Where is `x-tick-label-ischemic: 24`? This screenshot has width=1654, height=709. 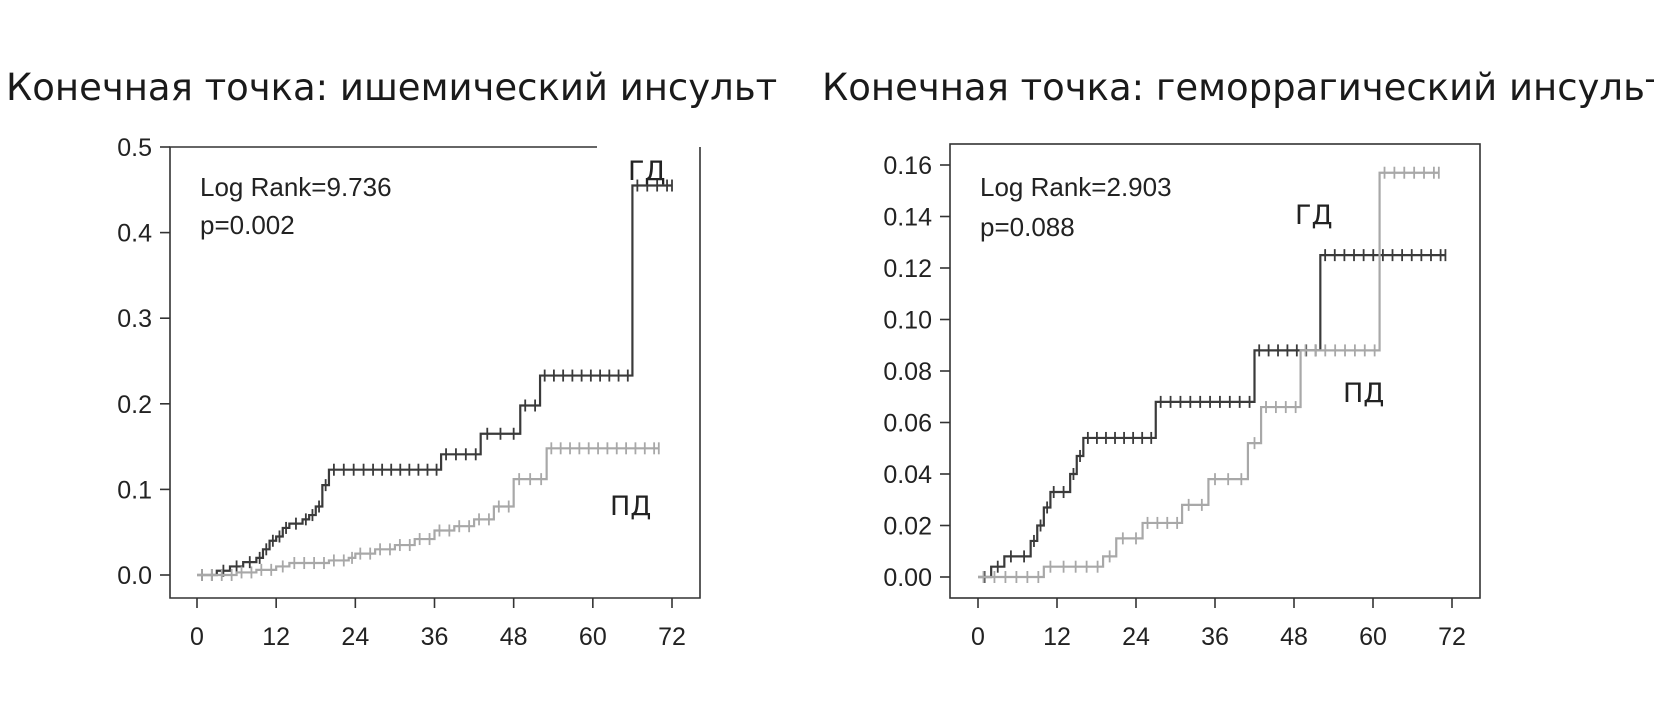
x-tick-label-ischemic: 24 is located at coordinates (355, 637).